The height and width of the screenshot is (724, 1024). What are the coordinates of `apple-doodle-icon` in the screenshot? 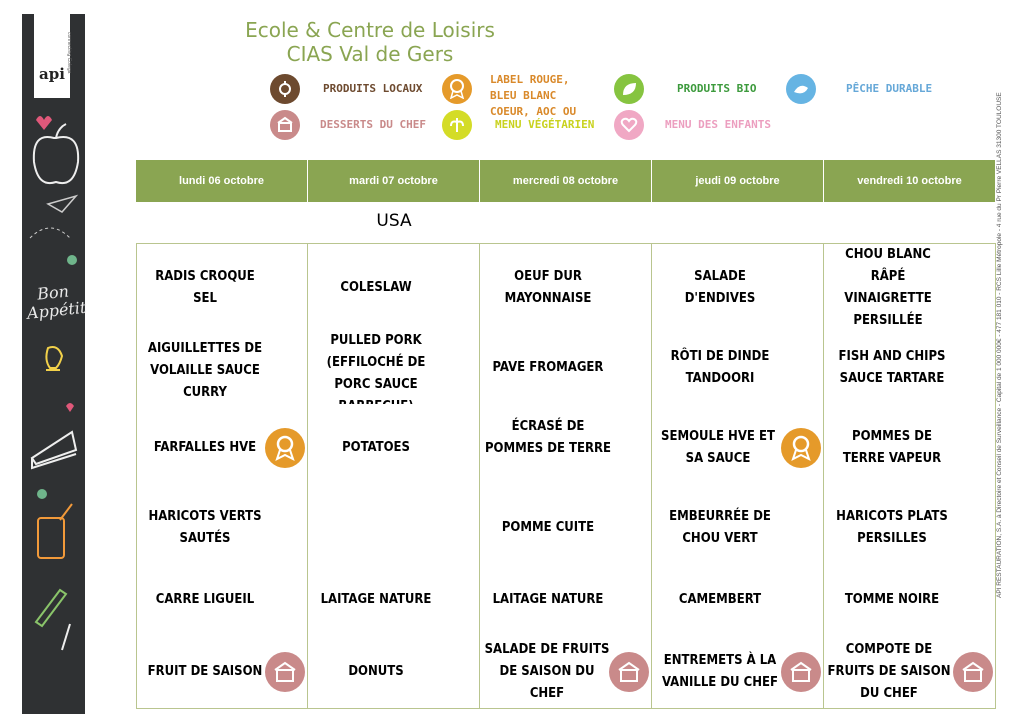 It's located at (54, 190).